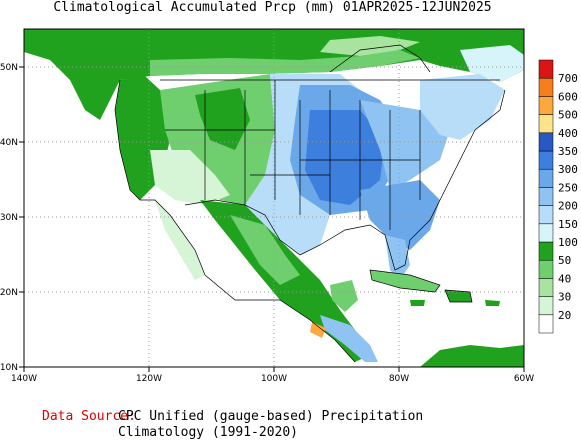  Describe the element at coordinates (271, 416) in the screenshot. I see `data-source-line1: CPC Unified (gauge-based) Precipitation` at that location.